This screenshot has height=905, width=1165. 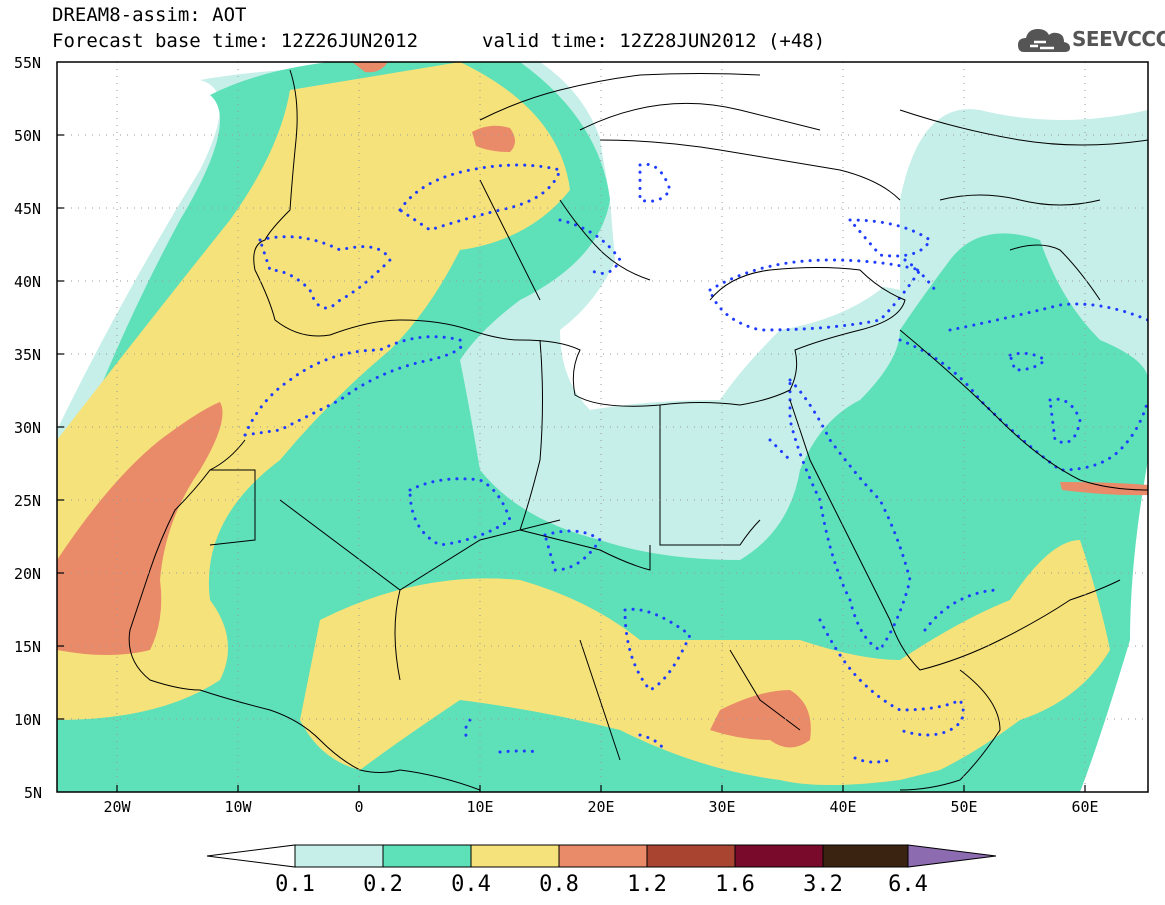 I want to click on lat-label-45n: 45N, so click(x=28, y=209).